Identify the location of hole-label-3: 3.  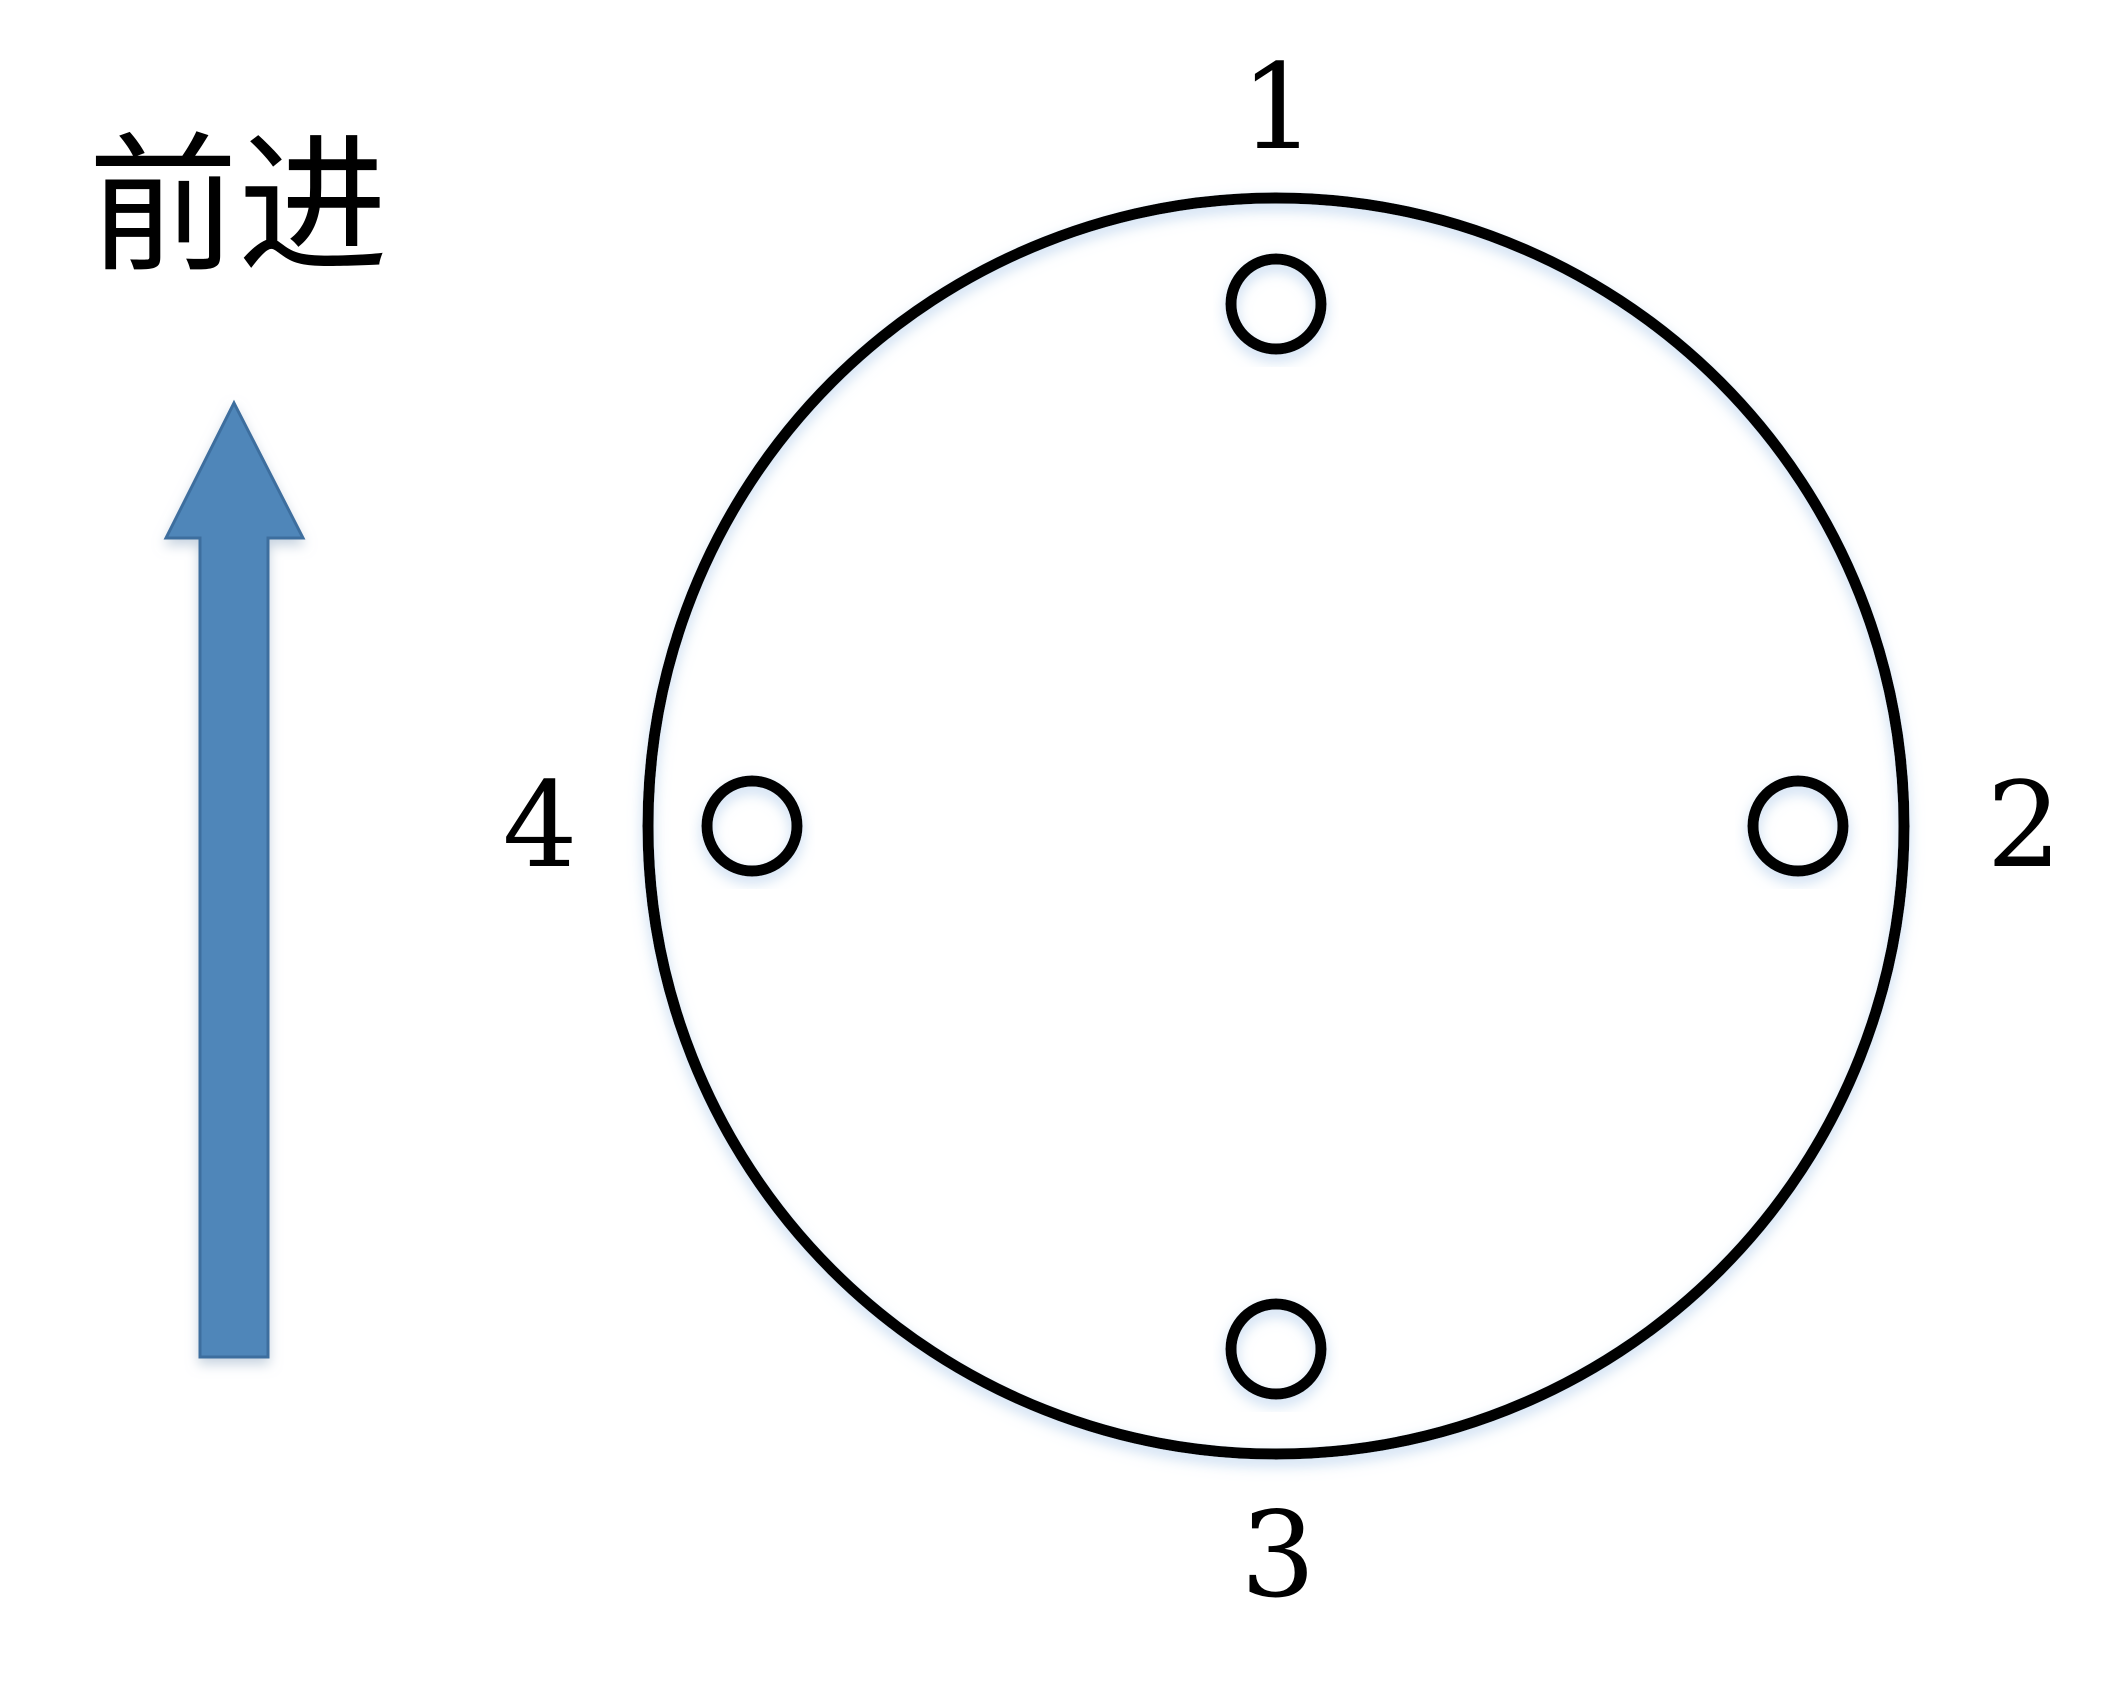
(1277, 1555).